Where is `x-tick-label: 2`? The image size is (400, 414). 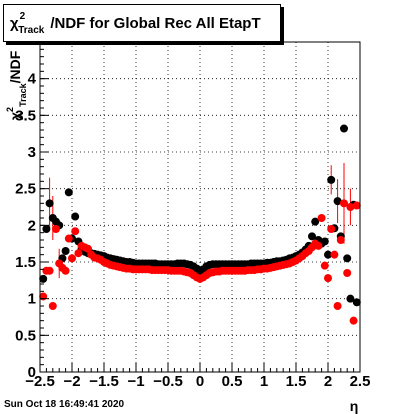 x-tick-label: 2 is located at coordinates (328, 381).